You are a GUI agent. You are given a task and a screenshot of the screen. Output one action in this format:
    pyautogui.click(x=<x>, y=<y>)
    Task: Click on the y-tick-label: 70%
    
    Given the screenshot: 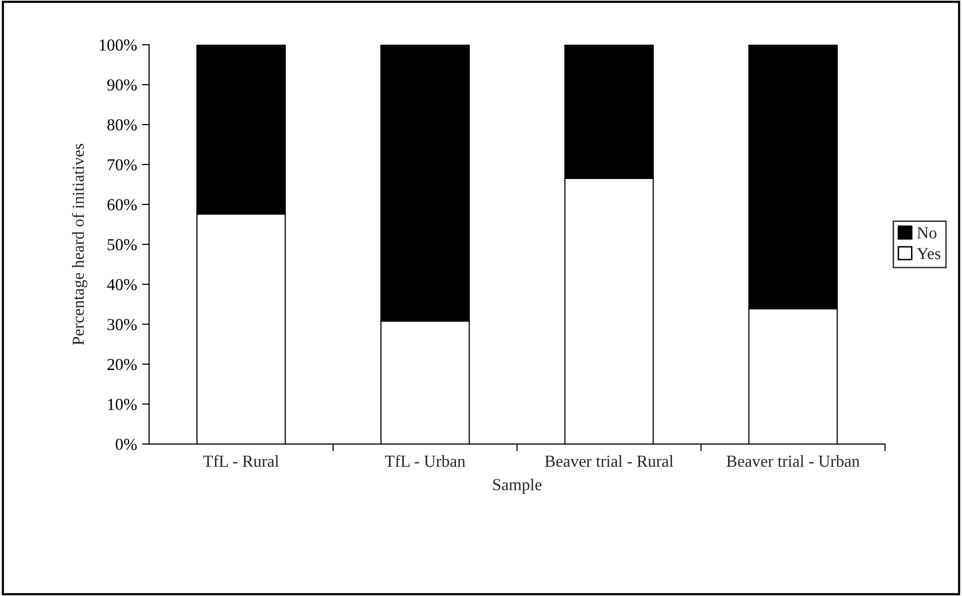 What is the action you would take?
    pyautogui.click(x=122, y=164)
    